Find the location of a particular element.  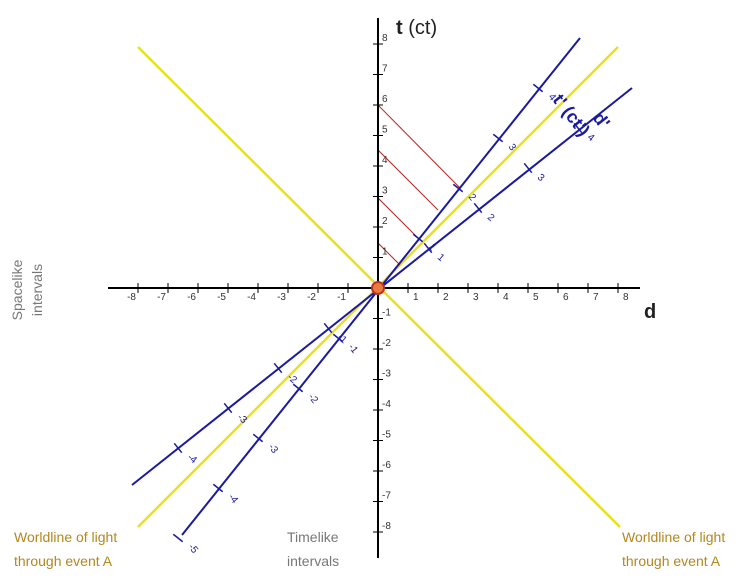

d-prime-tick-label: -2 is located at coordinates (292, 379).